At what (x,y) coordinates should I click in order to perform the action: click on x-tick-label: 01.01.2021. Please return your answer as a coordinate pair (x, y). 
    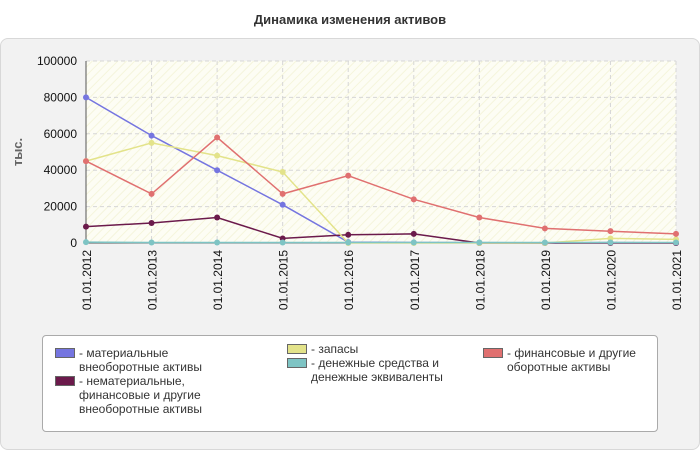
    Looking at the image, I should click on (677, 280).